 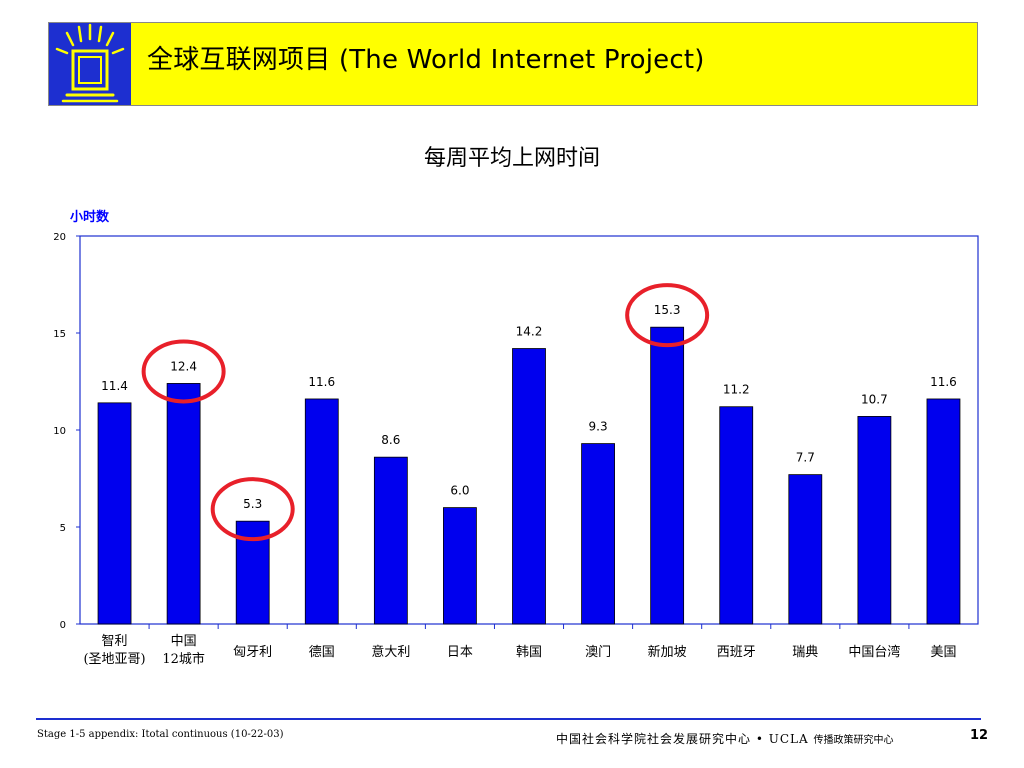 I want to click on footer-divider, so click(x=508, y=719).